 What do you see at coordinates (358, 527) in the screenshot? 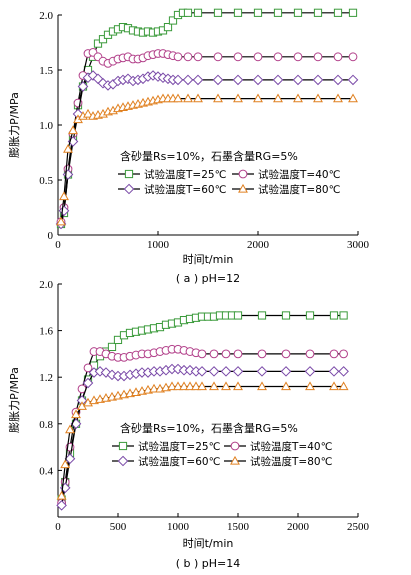
I see `x-tick-label: 2500` at bounding box center [358, 527].